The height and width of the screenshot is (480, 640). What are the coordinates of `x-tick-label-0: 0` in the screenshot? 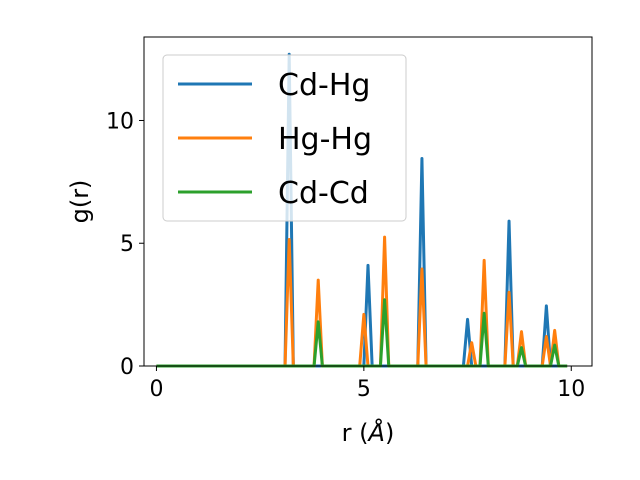 It's located at (156, 389).